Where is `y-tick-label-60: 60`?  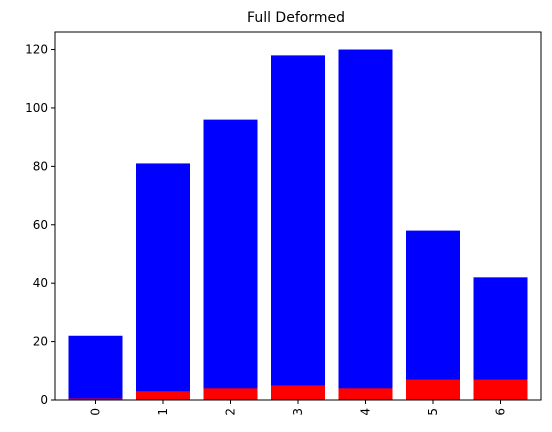
y-tick-label-60: 60 is located at coordinates (40, 225).